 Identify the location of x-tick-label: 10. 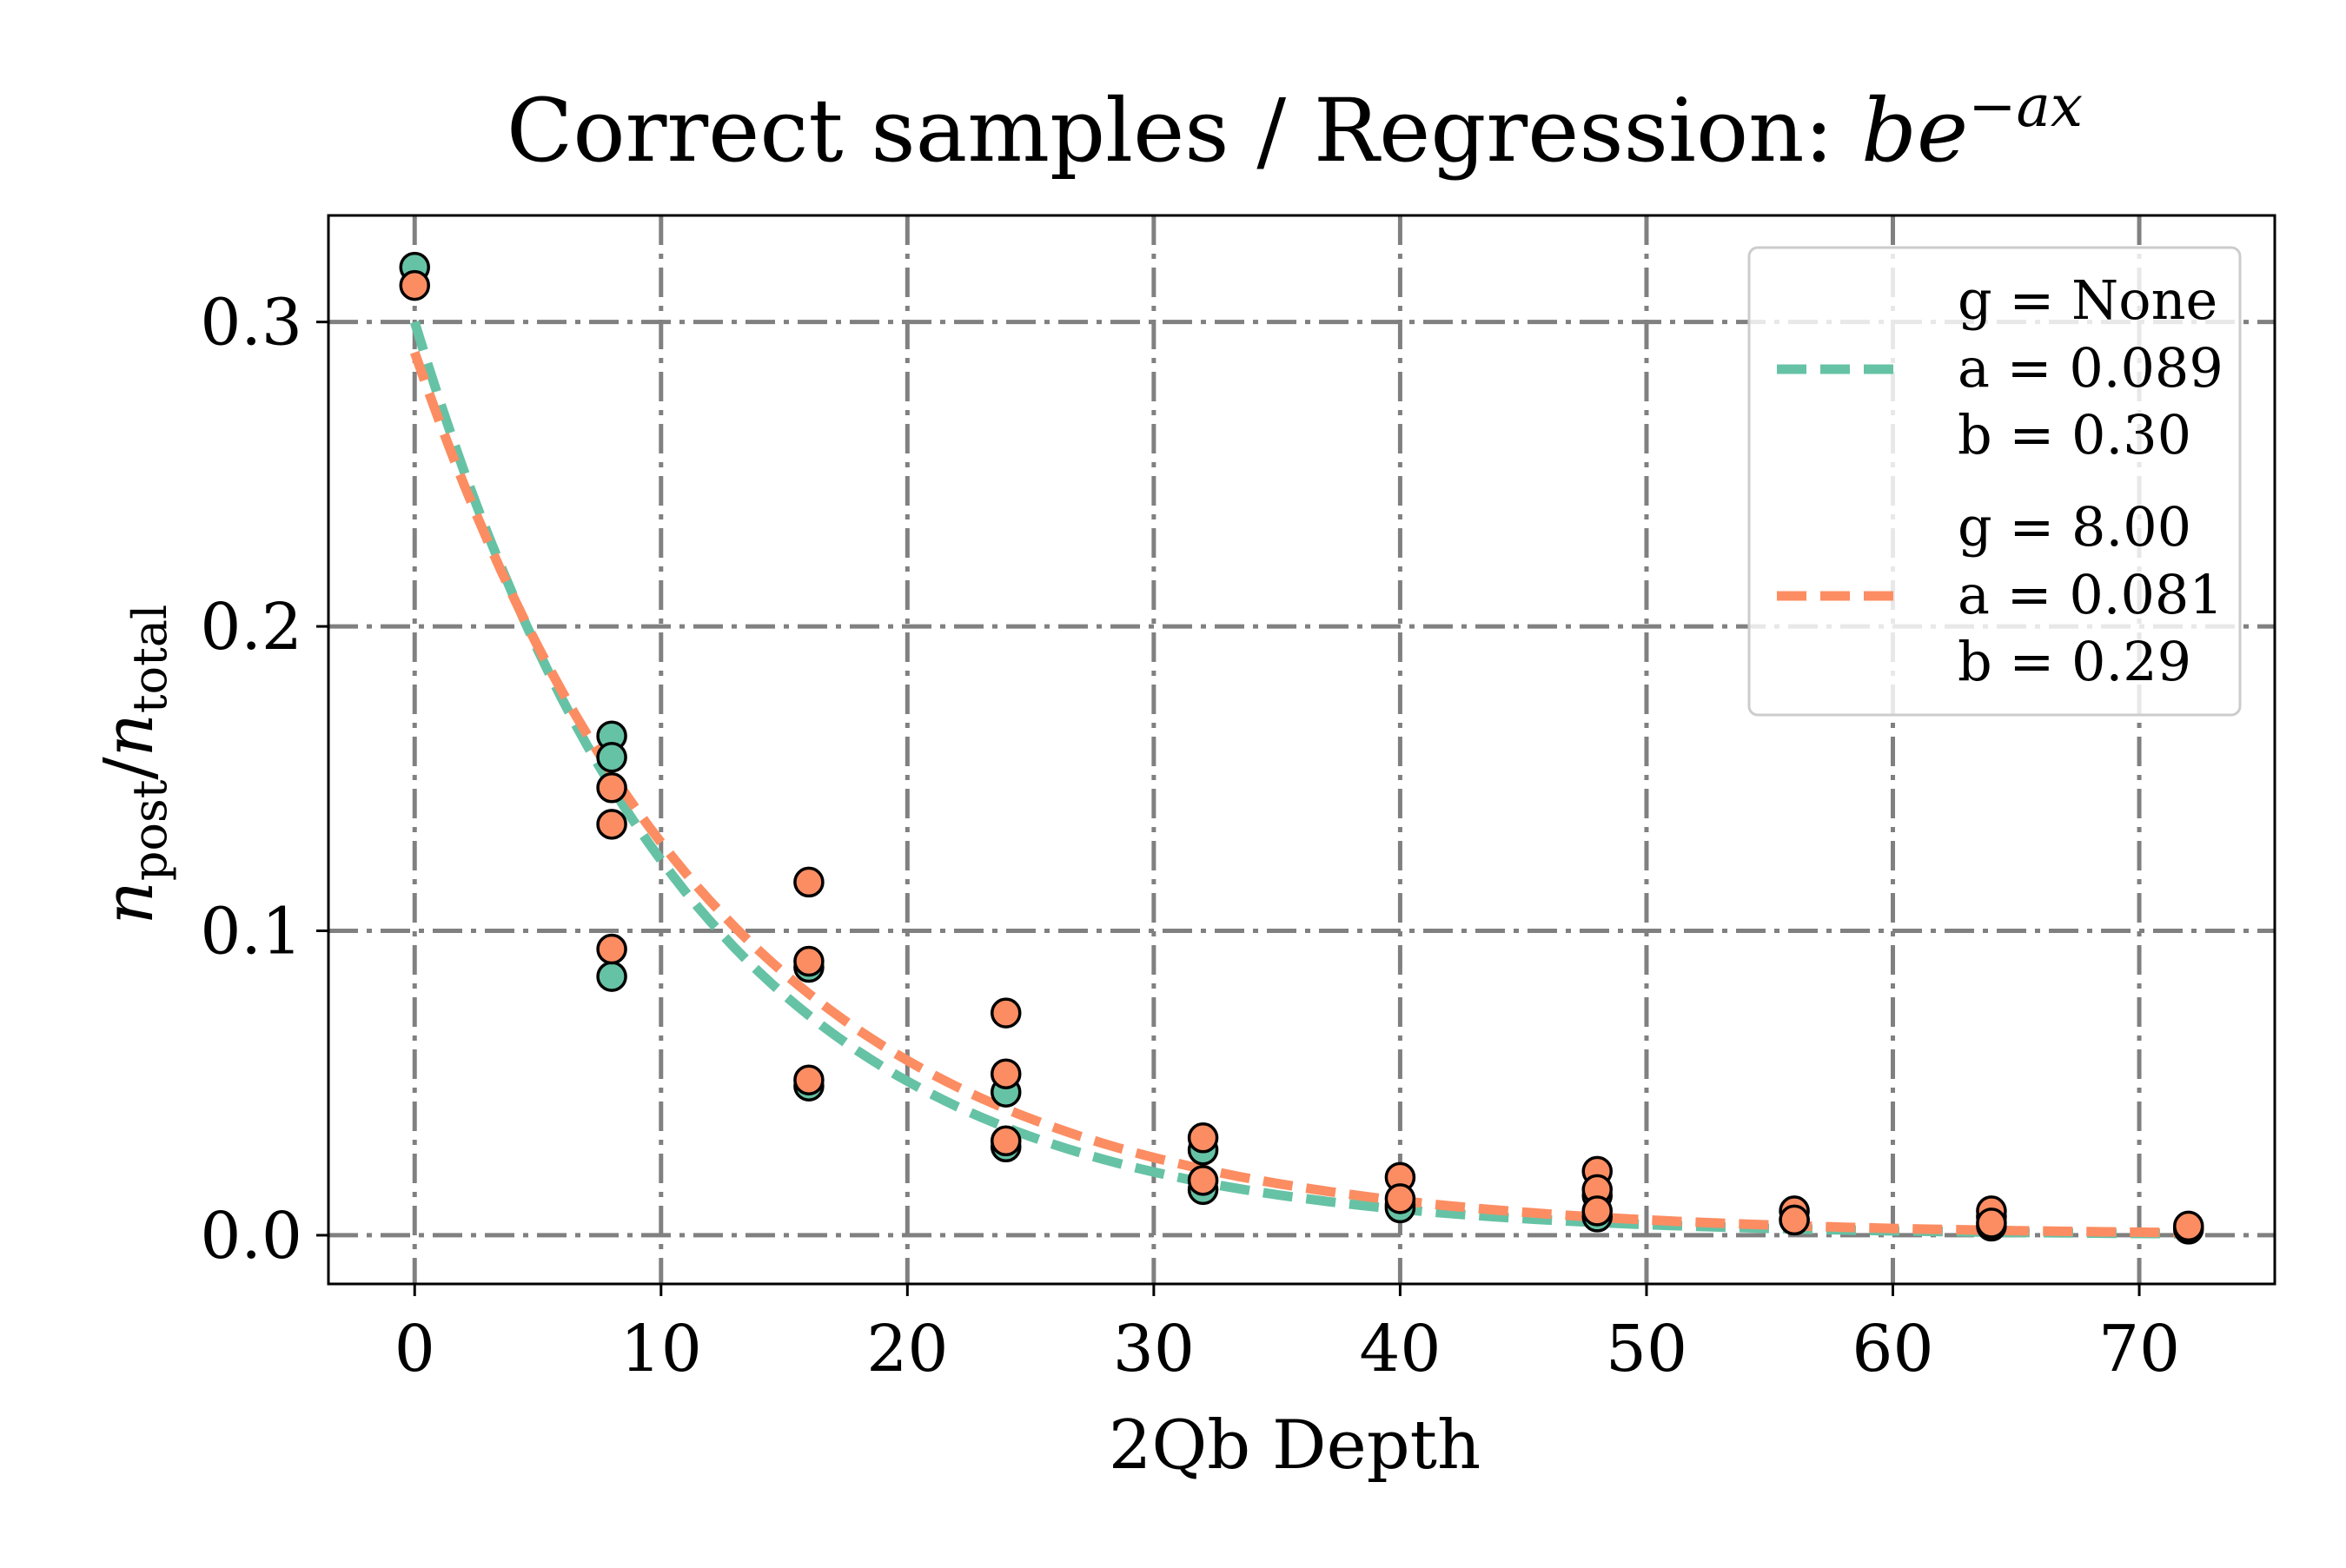
(661, 1349).